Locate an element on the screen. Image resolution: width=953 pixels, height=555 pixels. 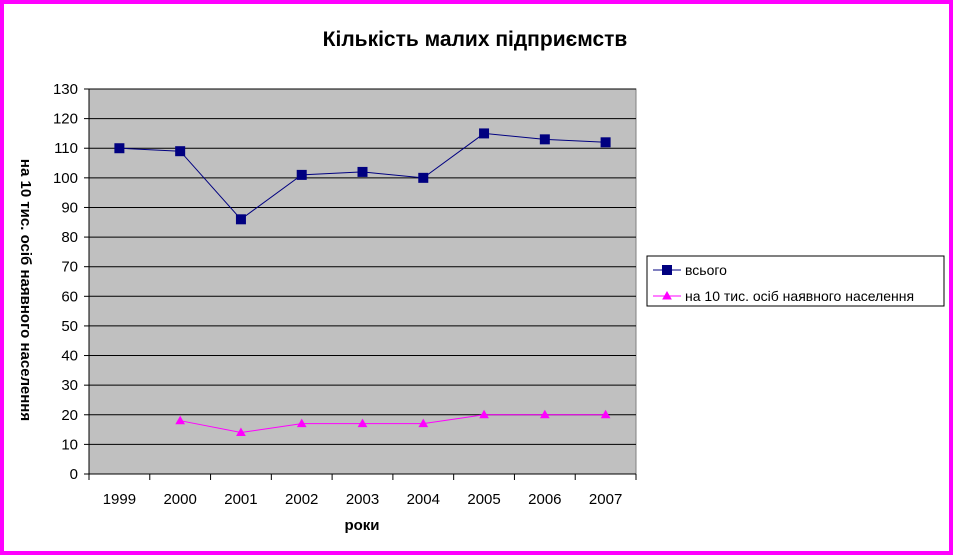
y-axis-label: на 10 тис. осіб наявного населення is located at coordinates (25, 290).